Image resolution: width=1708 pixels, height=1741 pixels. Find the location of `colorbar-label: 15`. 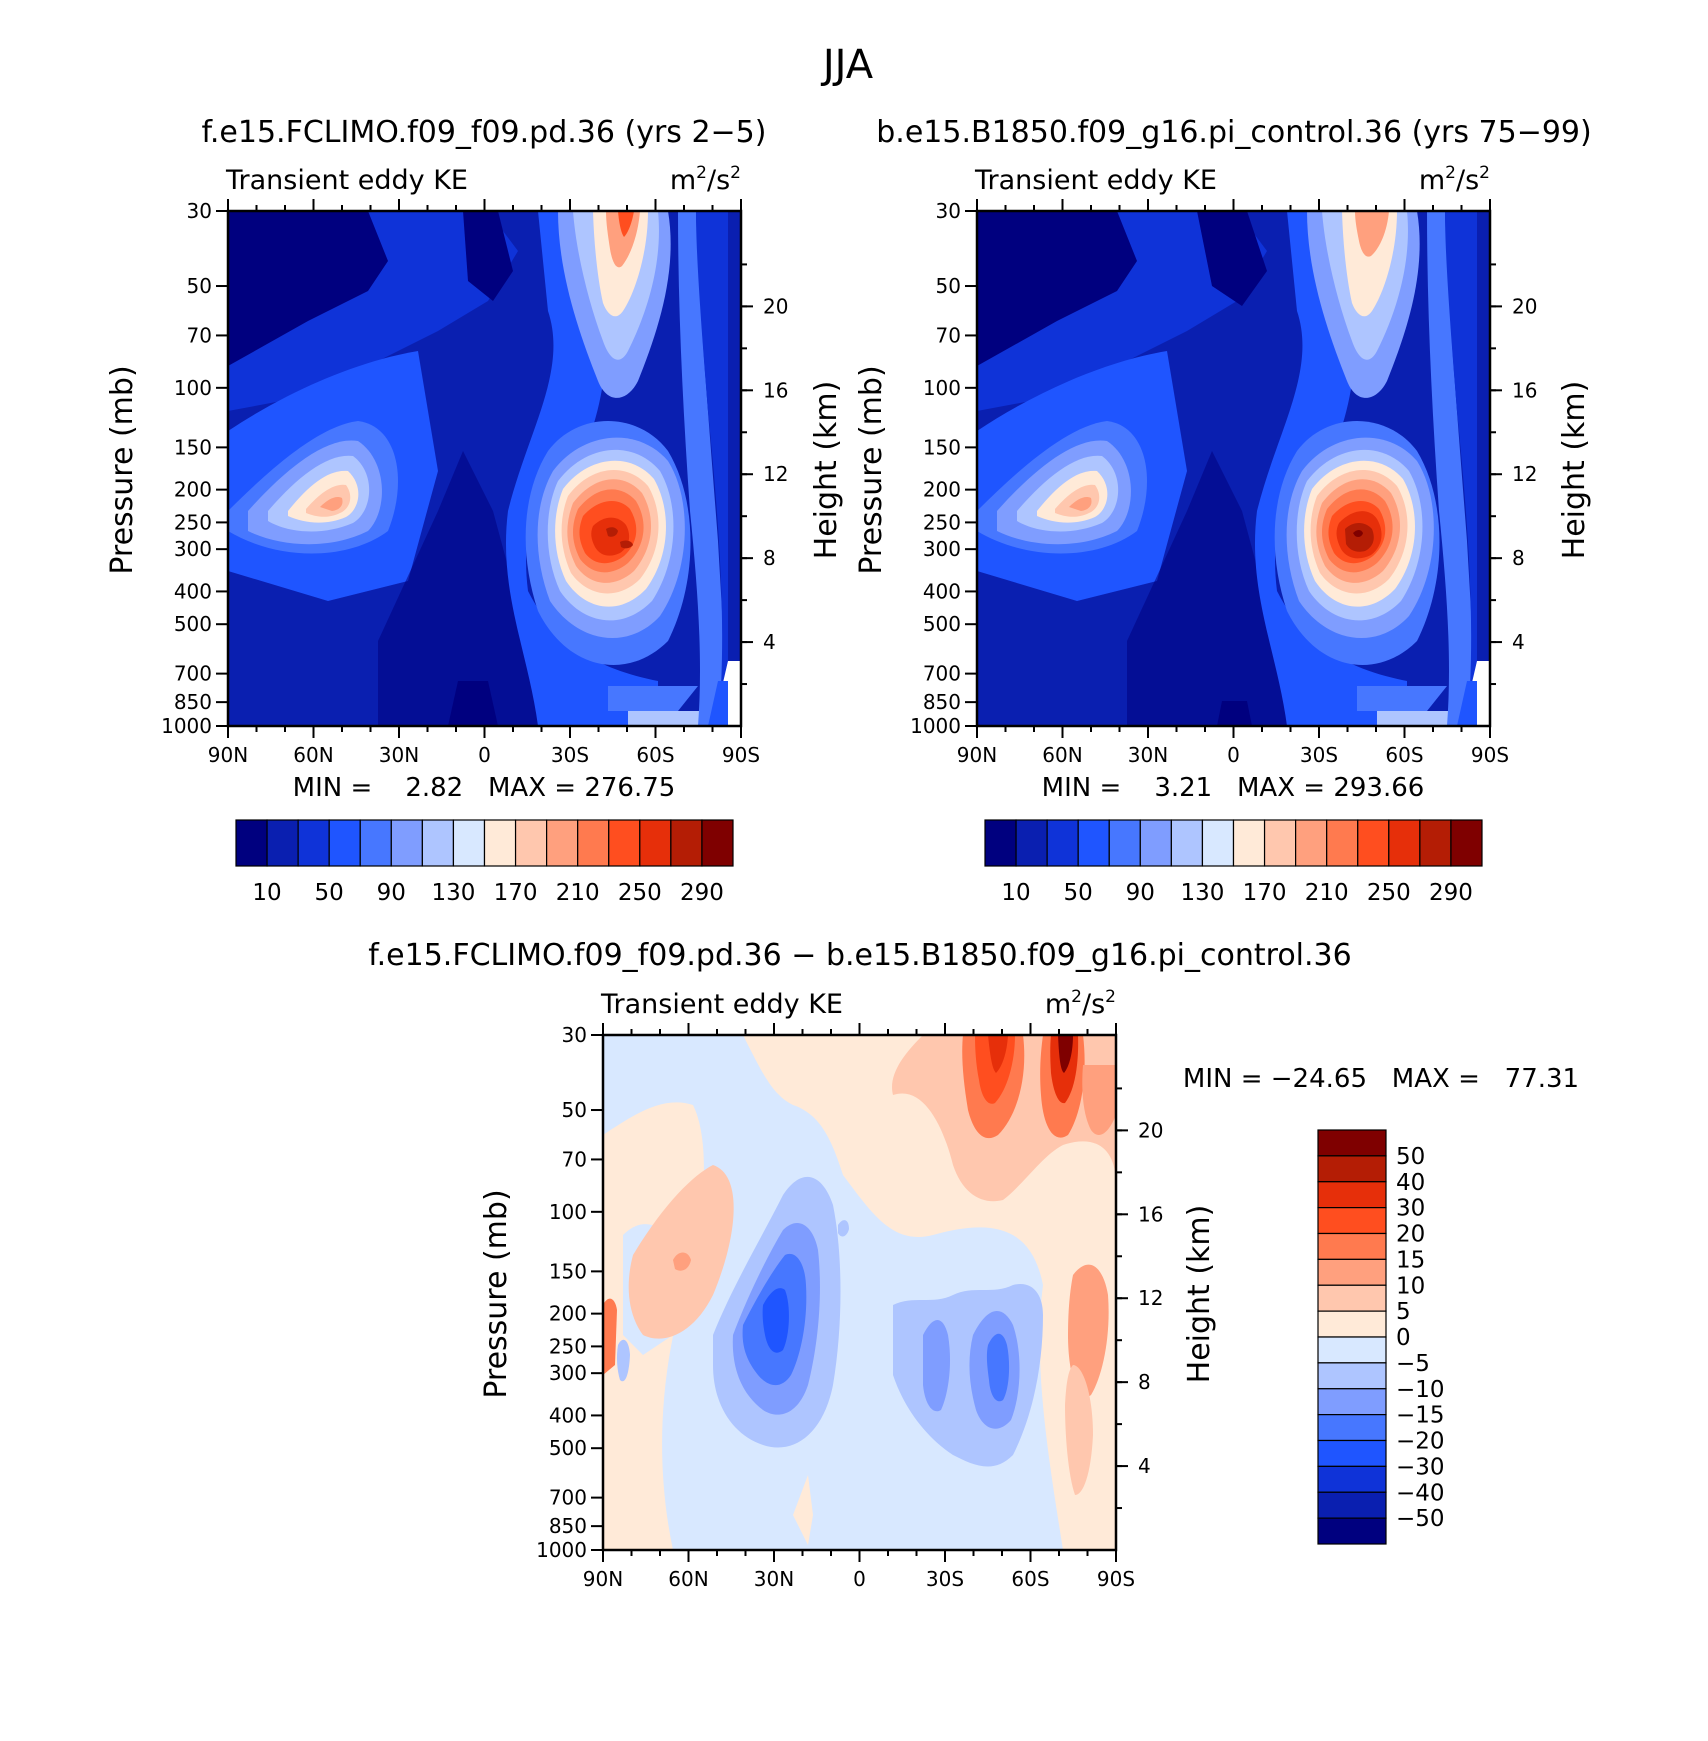

colorbar-label: 15 is located at coordinates (1410, 1260).